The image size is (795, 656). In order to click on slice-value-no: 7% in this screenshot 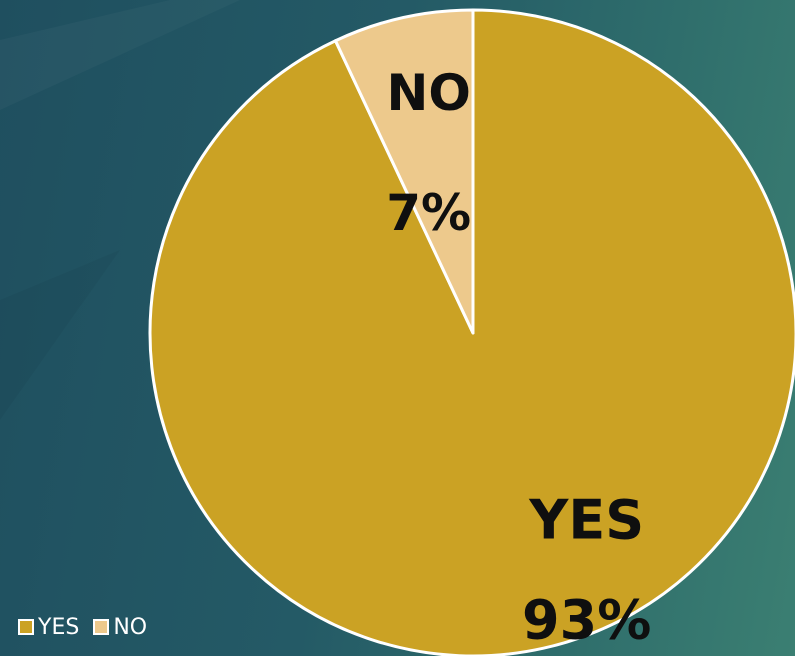, I will do `click(428, 213)`.